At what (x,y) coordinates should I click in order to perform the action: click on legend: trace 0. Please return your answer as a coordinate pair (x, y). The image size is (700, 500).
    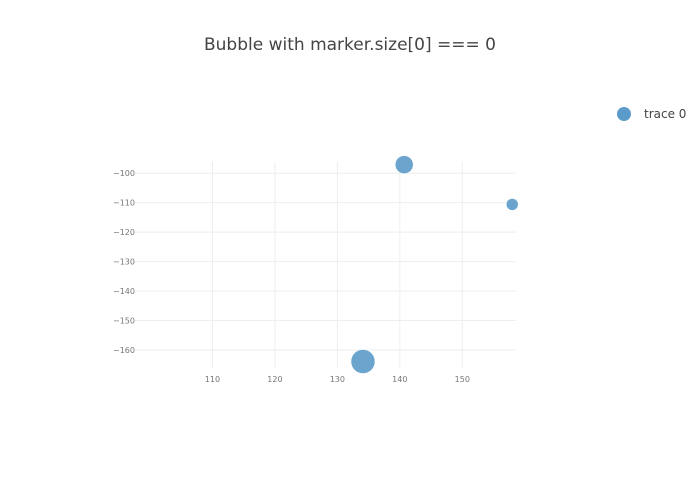
    Looking at the image, I should click on (651, 114).